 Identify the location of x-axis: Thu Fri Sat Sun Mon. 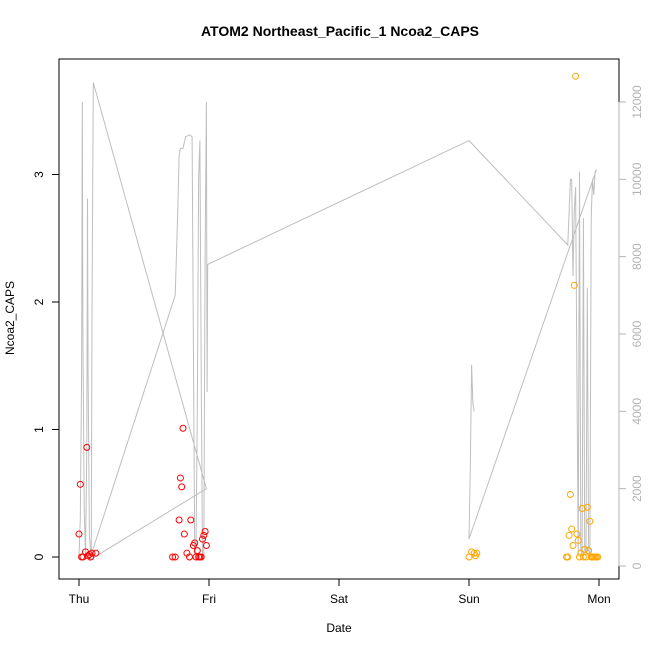
(340, 592).